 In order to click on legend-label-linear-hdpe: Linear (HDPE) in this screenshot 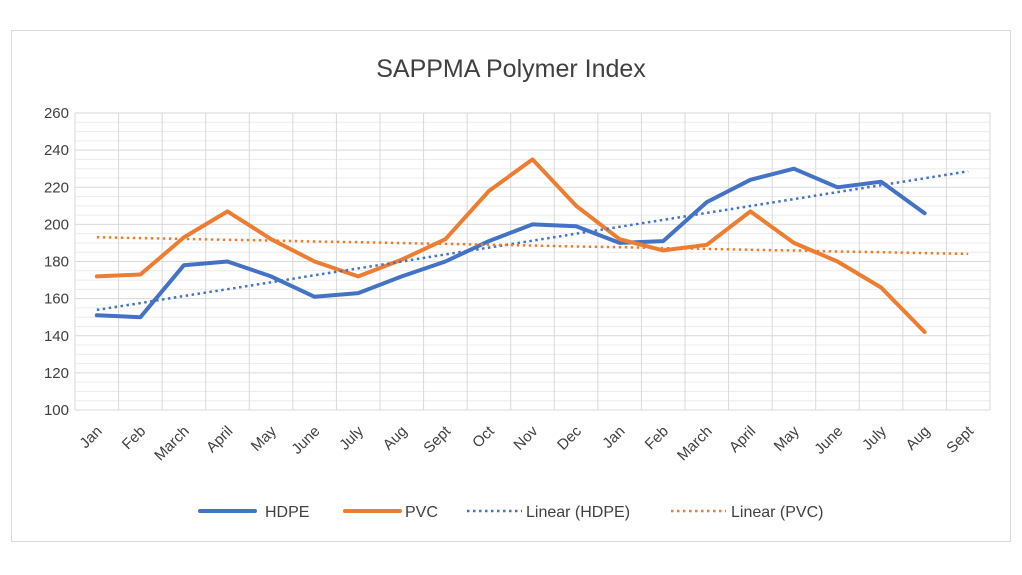, I will do `click(578, 512)`.